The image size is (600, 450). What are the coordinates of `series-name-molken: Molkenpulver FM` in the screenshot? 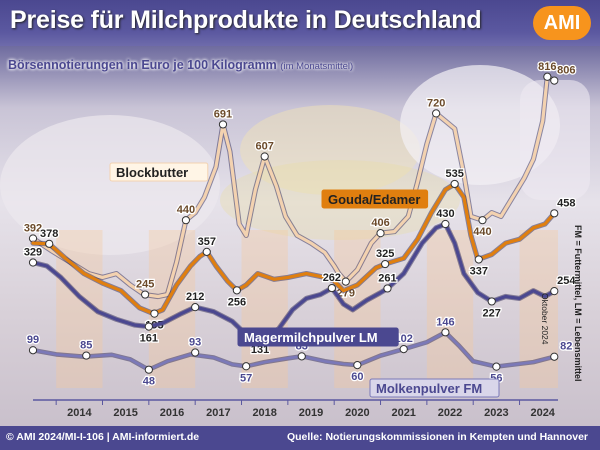 It's located at (429, 388).